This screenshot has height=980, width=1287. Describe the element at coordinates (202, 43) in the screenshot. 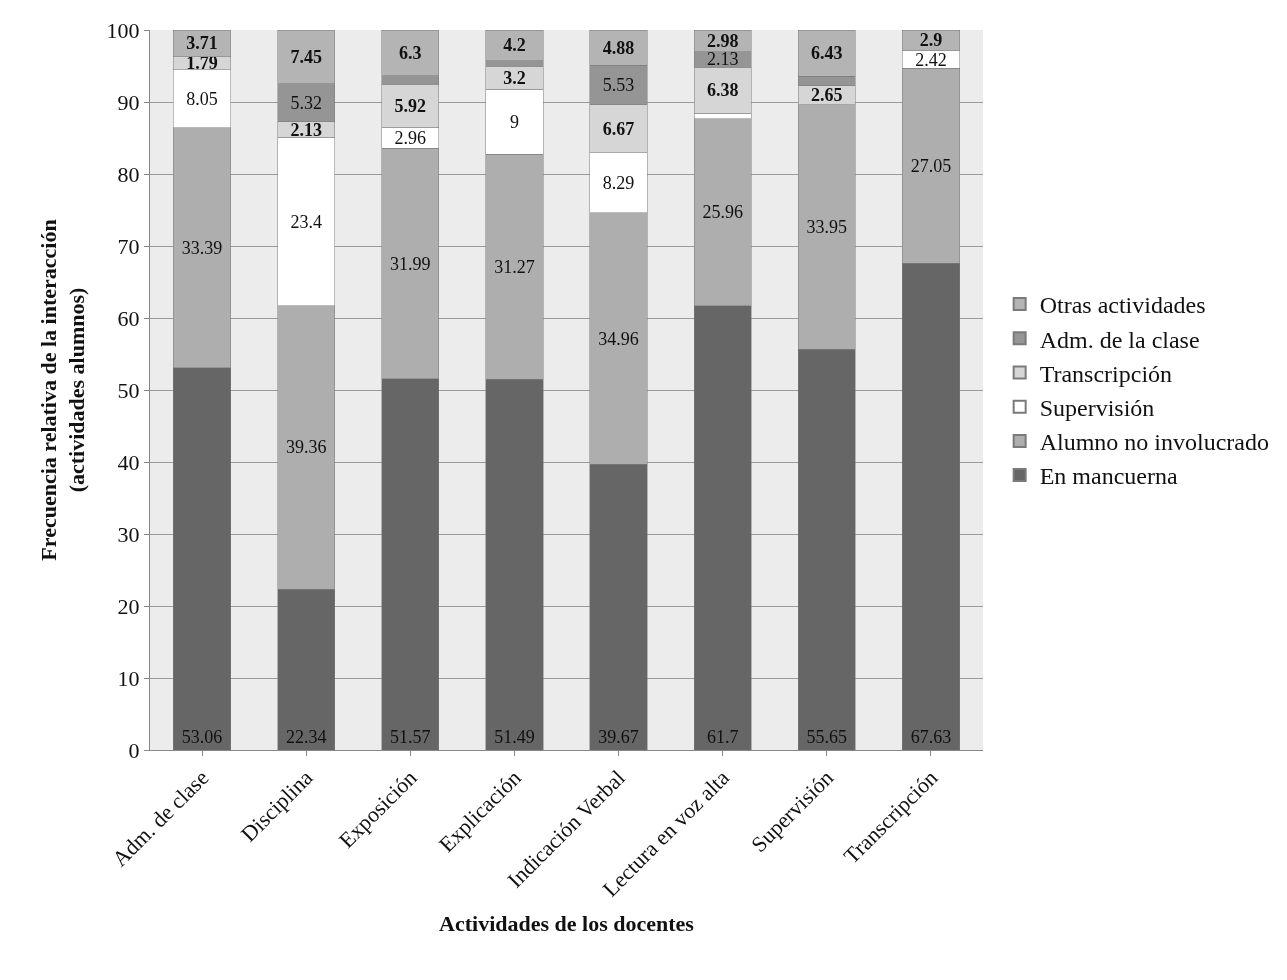

I see `data-label: 3.71` at that location.